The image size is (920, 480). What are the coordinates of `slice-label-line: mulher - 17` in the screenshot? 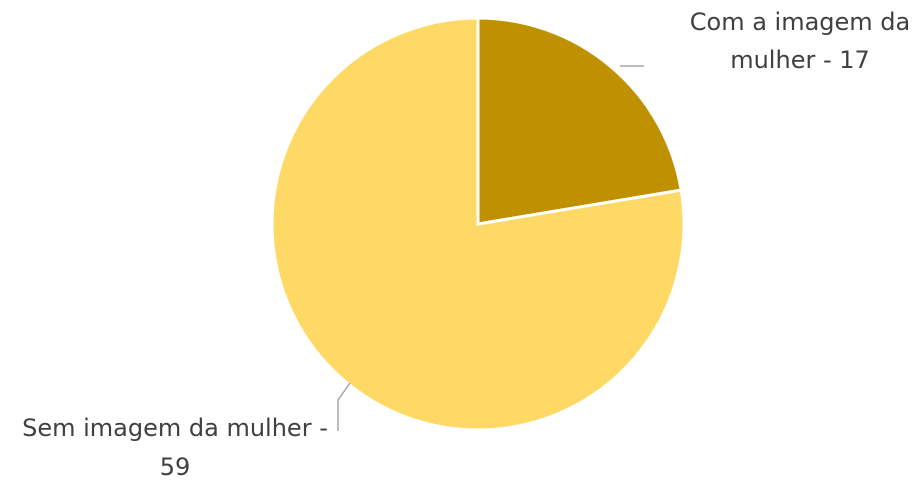 It's located at (800, 60).